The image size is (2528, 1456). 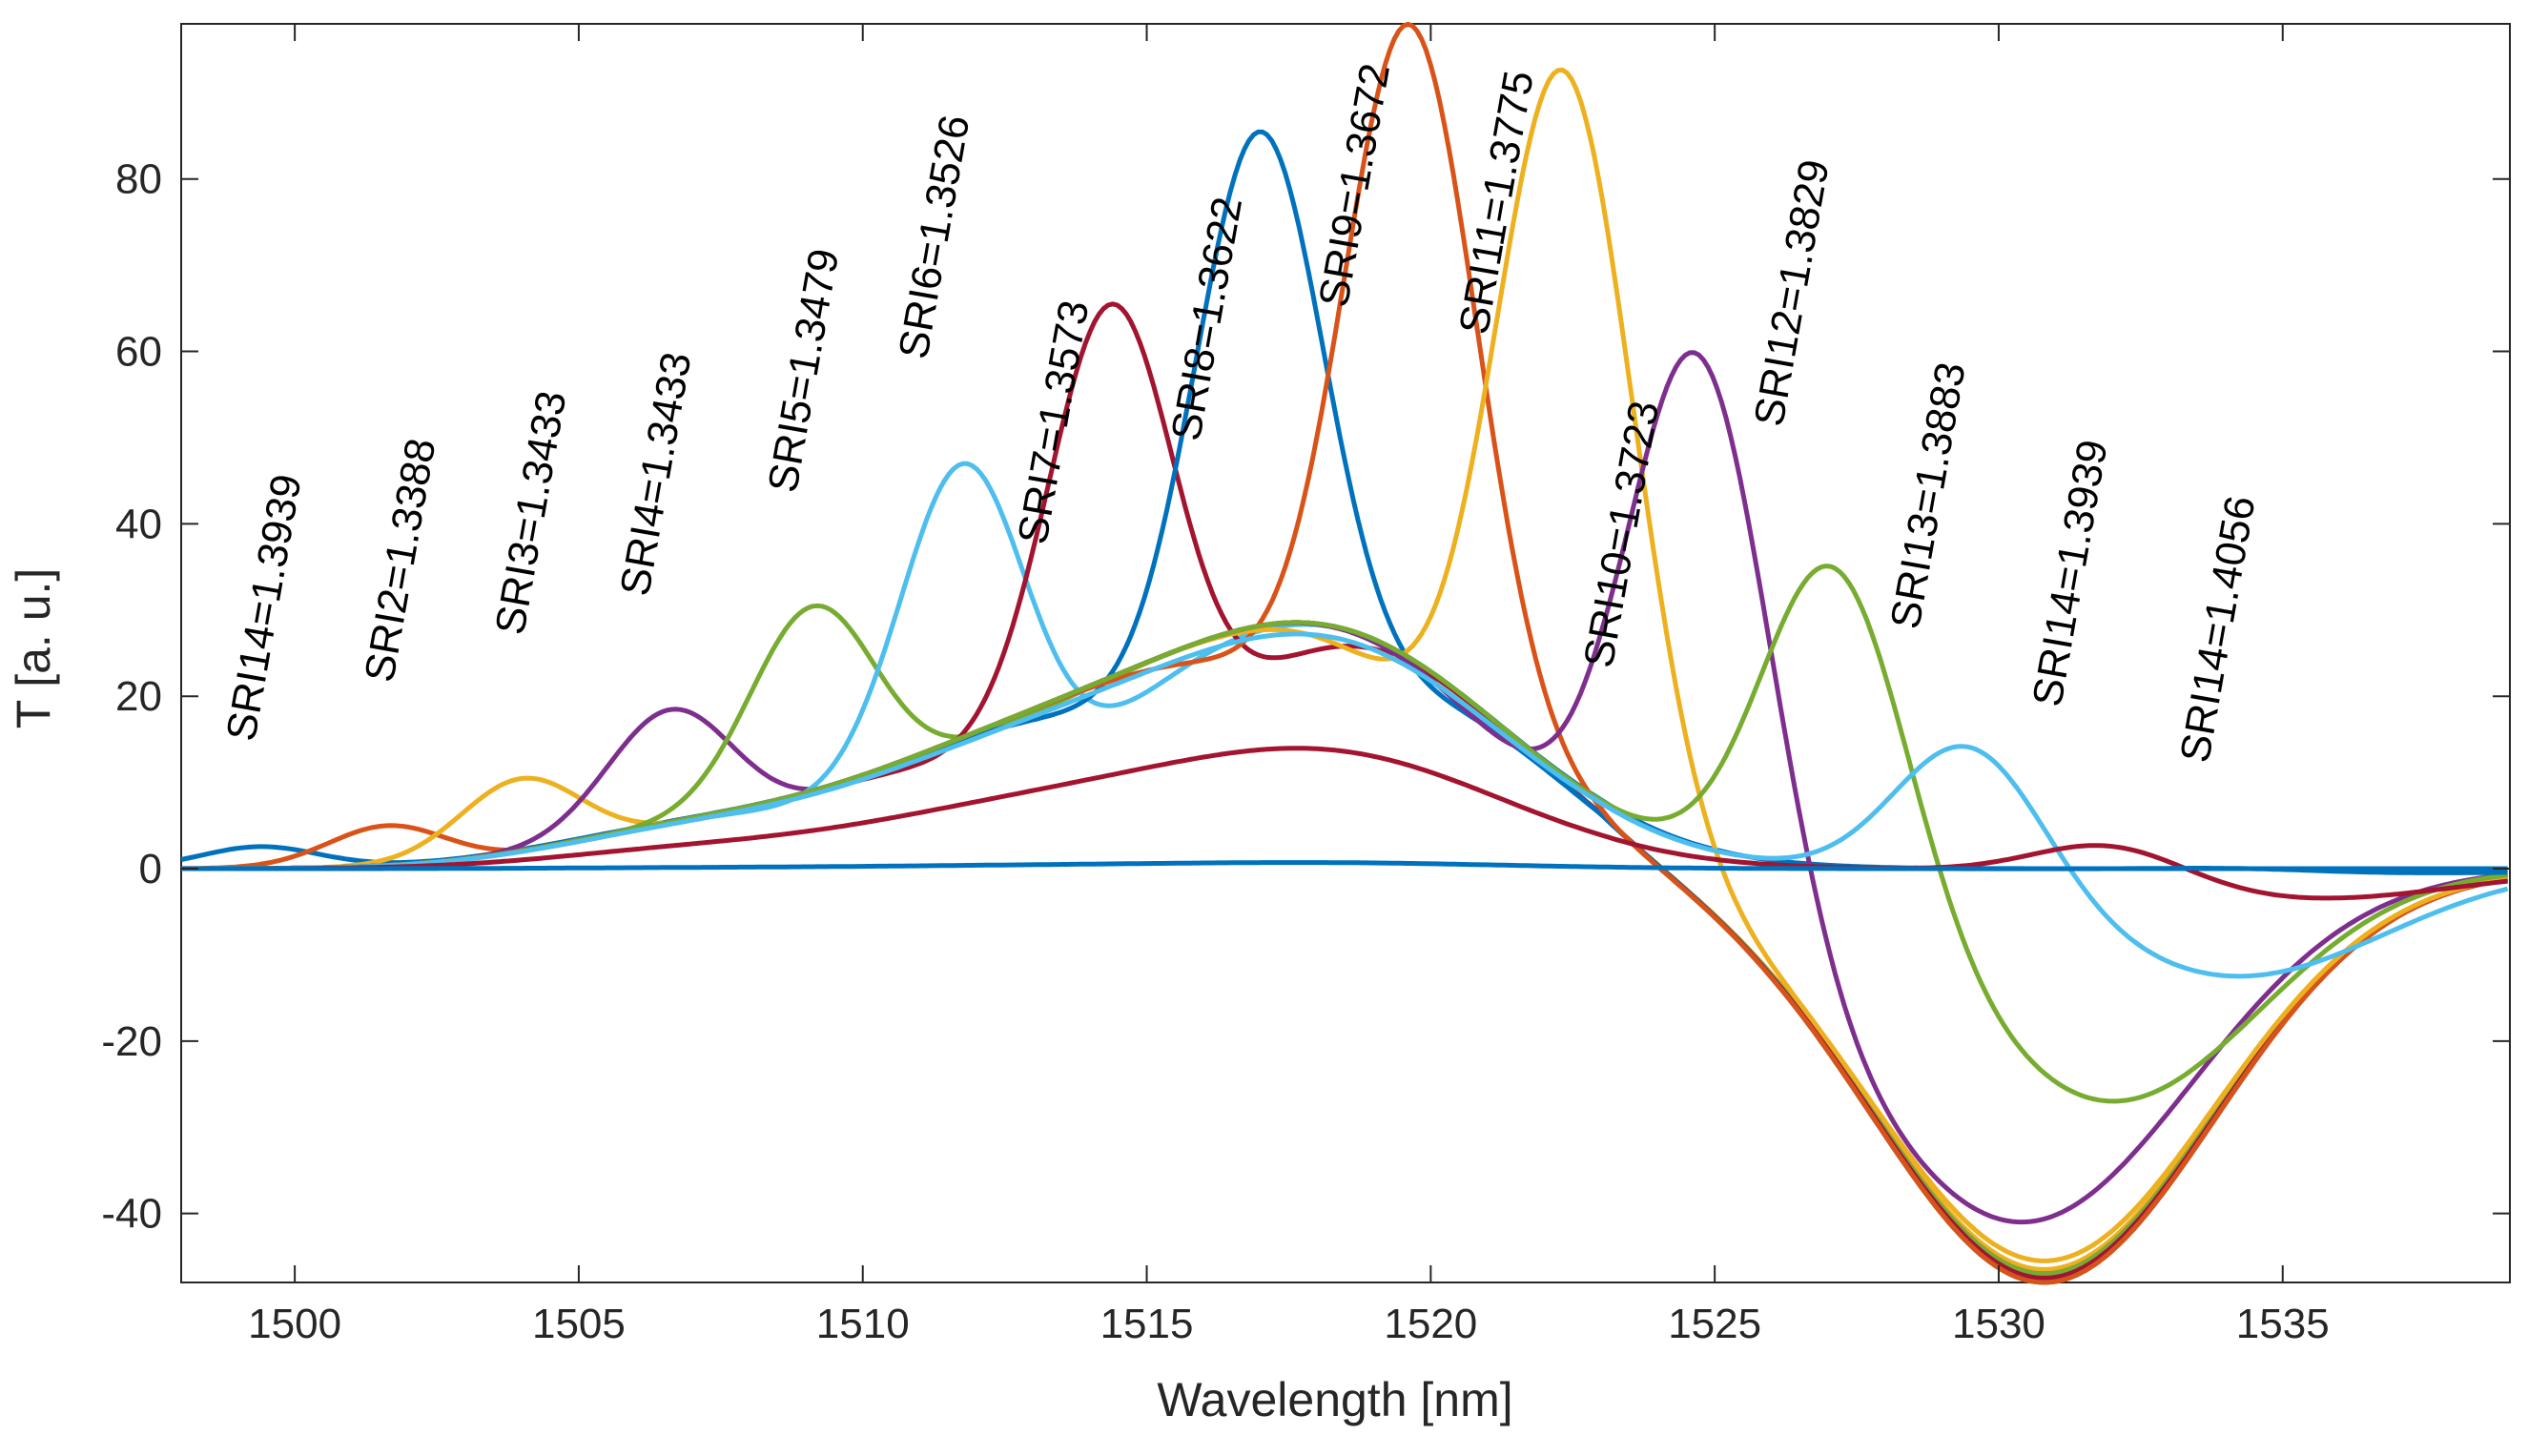 I want to click on y-tick-label: 0, so click(x=150, y=869).